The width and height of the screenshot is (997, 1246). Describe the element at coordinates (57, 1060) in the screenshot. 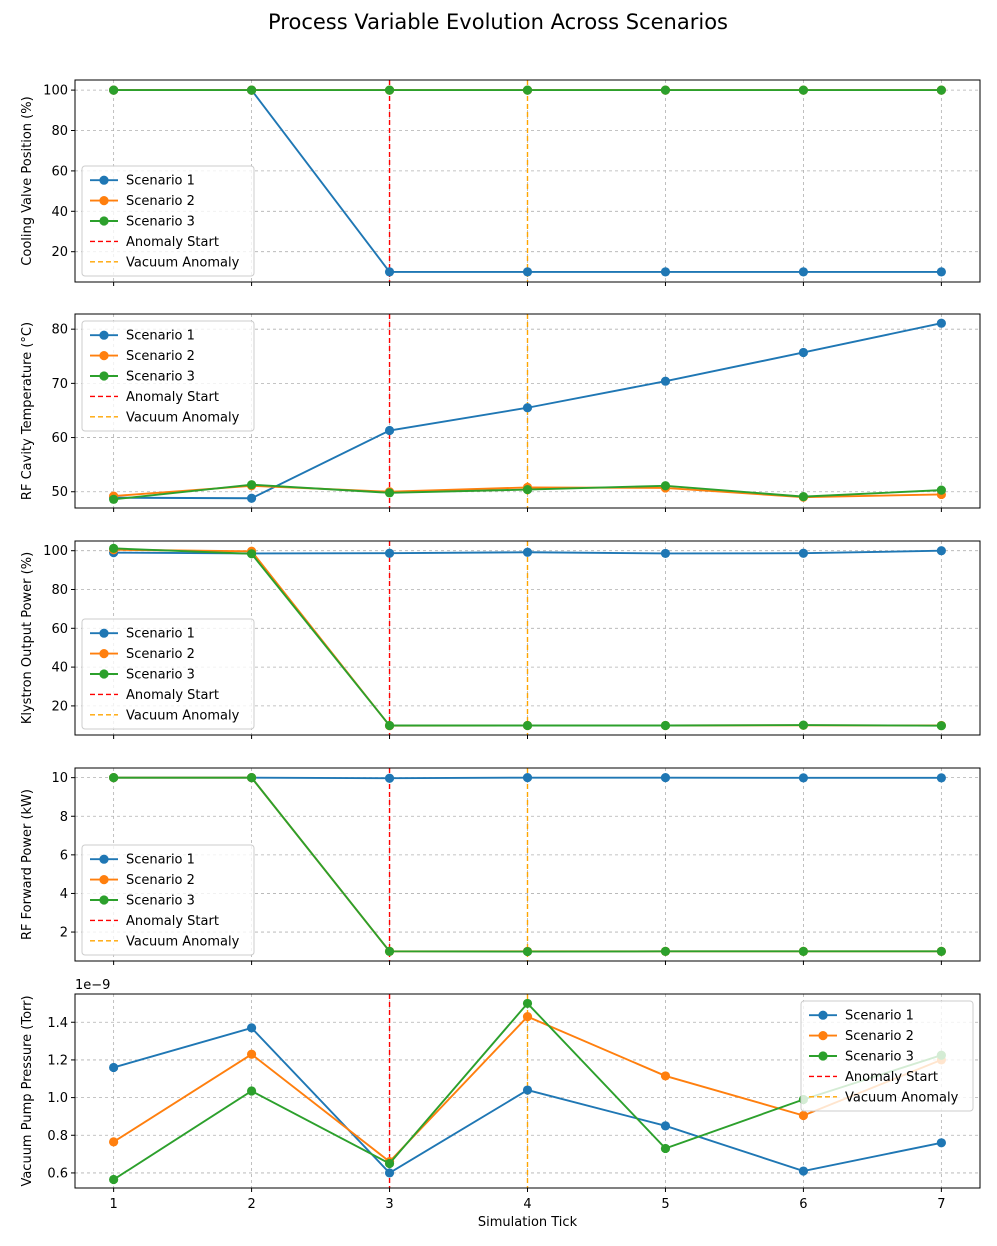

I see `y-tick-label: 1.2` at that location.